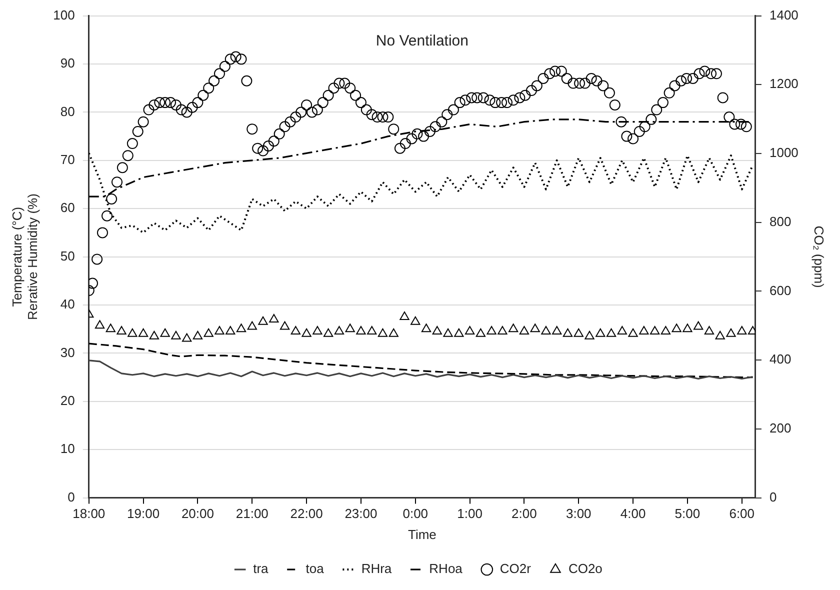 The height and width of the screenshot is (590, 840). Describe the element at coordinates (516, 568) in the screenshot. I see `legend-label: CO2r` at that location.